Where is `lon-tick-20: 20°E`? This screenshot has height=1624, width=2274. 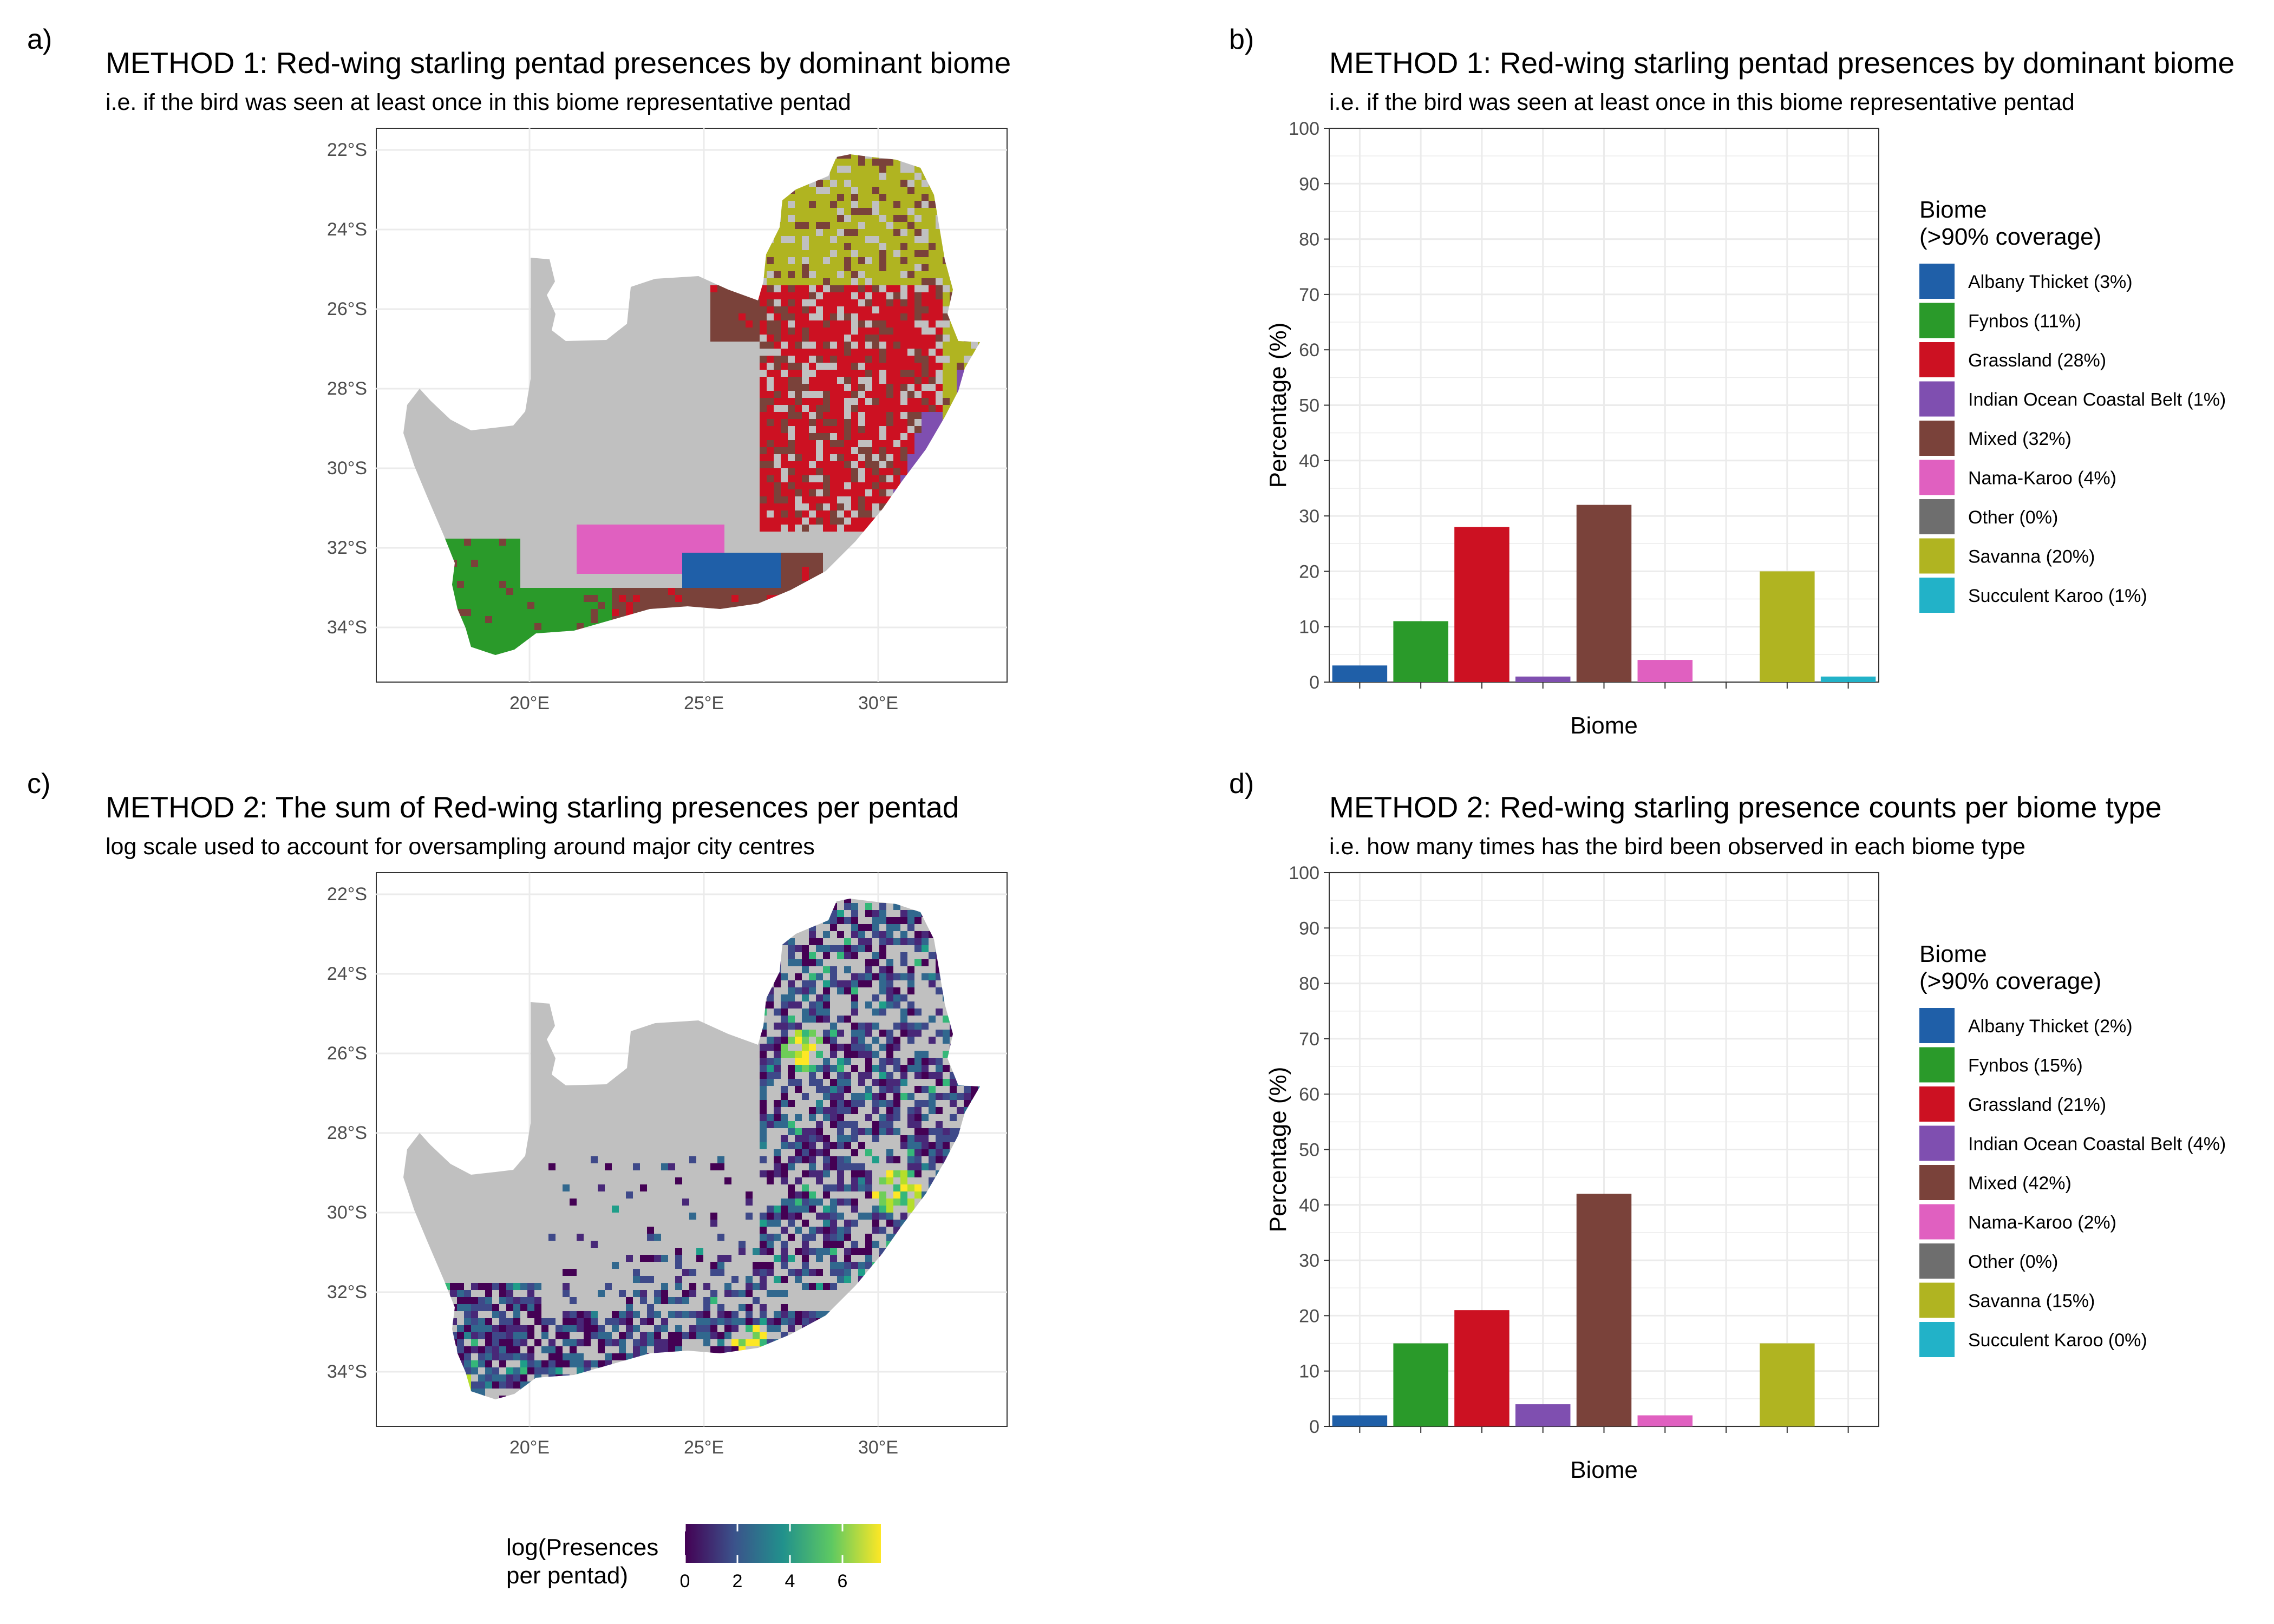
lon-tick-20: 20°E is located at coordinates (530, 703).